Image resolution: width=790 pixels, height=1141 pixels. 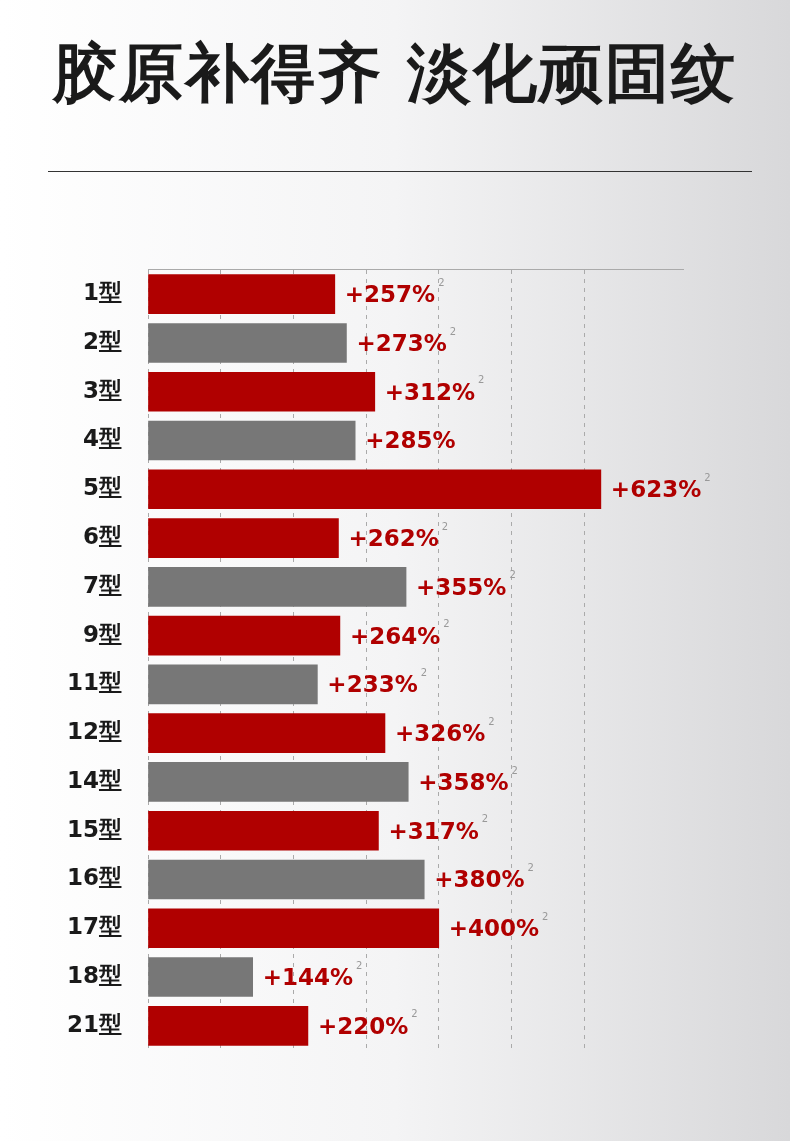 I want to click on y-tick-label: 12型, so click(x=94, y=731).